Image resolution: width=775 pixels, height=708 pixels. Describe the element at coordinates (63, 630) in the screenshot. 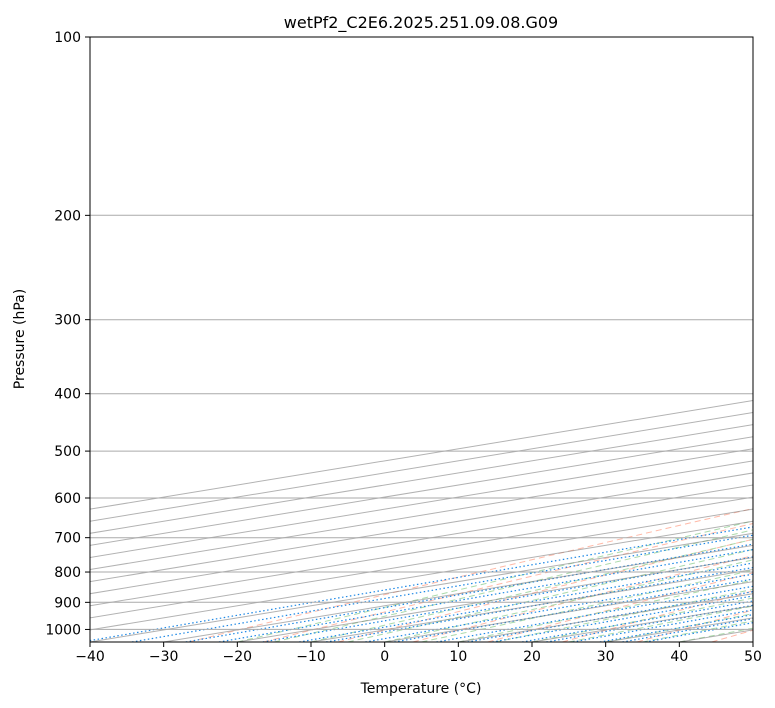

I see `y-tick-label: 1000` at that location.